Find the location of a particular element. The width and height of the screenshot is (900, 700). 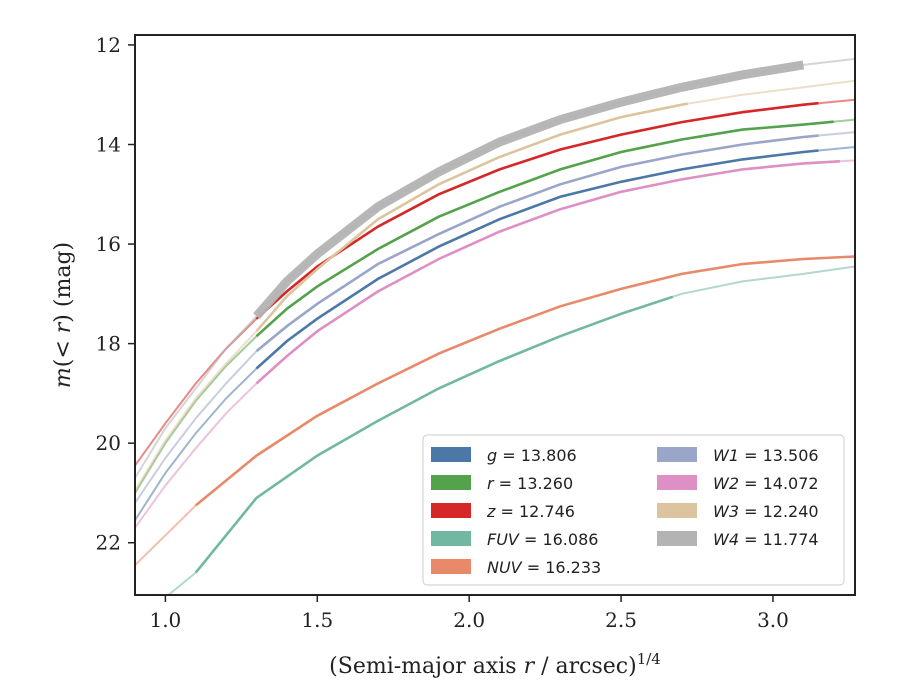

legend-label: FUV = 16.086 is located at coordinates (542, 539).